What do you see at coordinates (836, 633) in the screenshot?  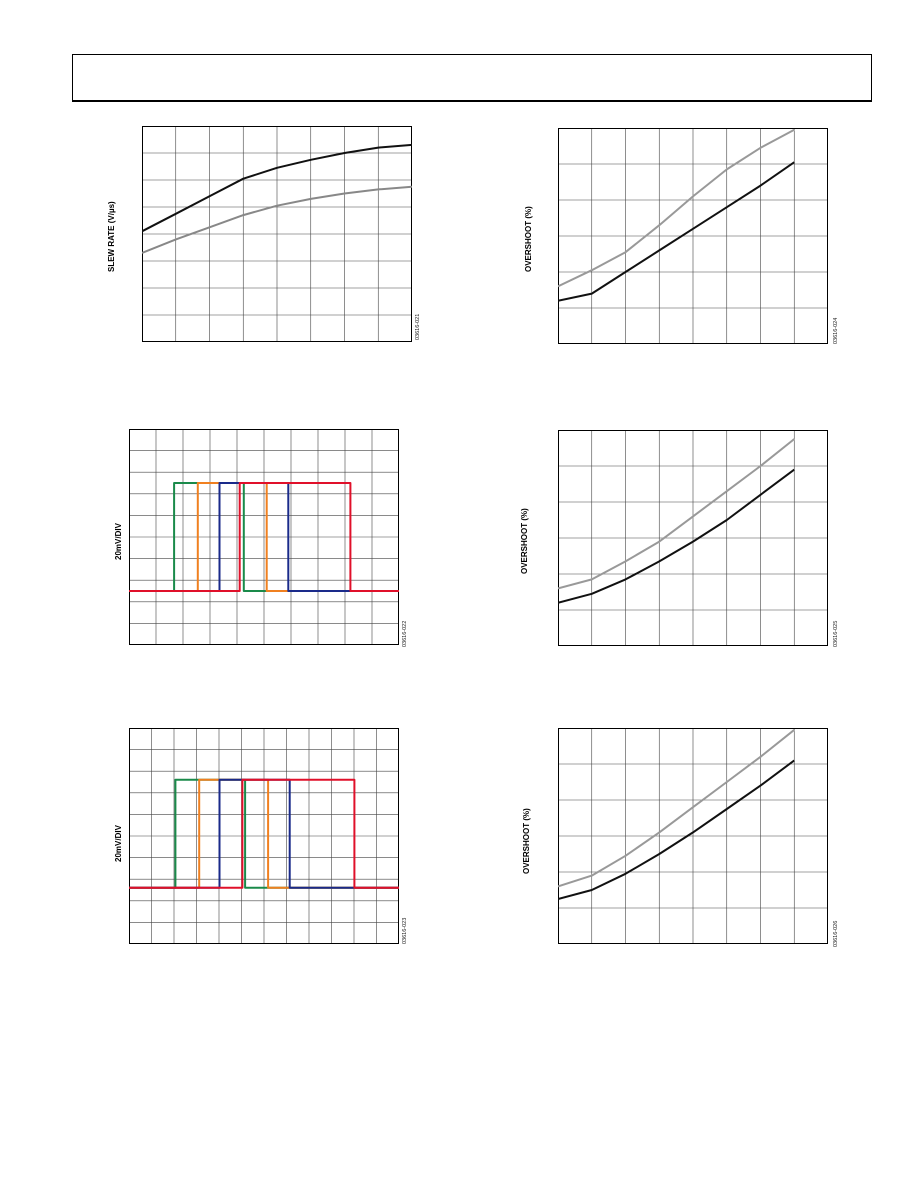 I see `figure-code-25: 03616-025` at bounding box center [836, 633].